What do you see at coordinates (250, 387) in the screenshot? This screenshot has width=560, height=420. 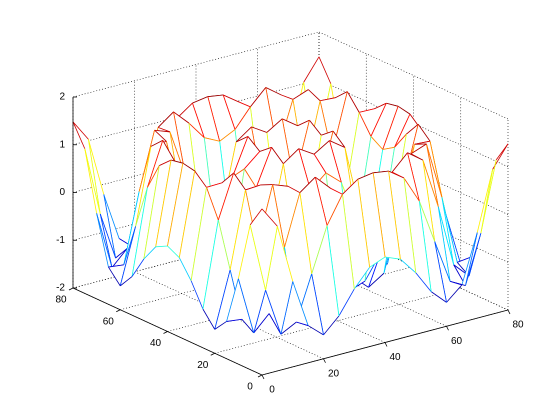 I see `y-tick-label: 0` at bounding box center [250, 387].